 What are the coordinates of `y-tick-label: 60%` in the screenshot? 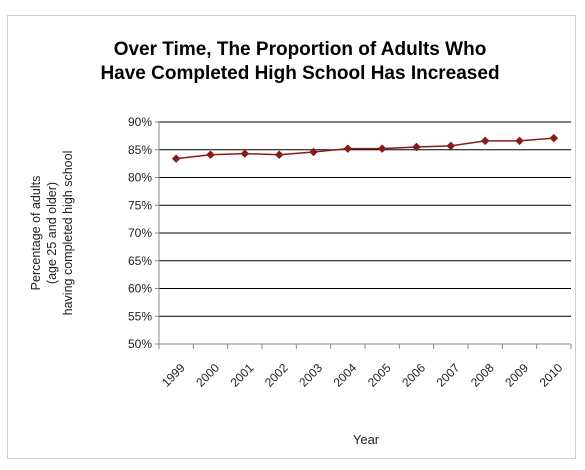 It's located at (140, 289).